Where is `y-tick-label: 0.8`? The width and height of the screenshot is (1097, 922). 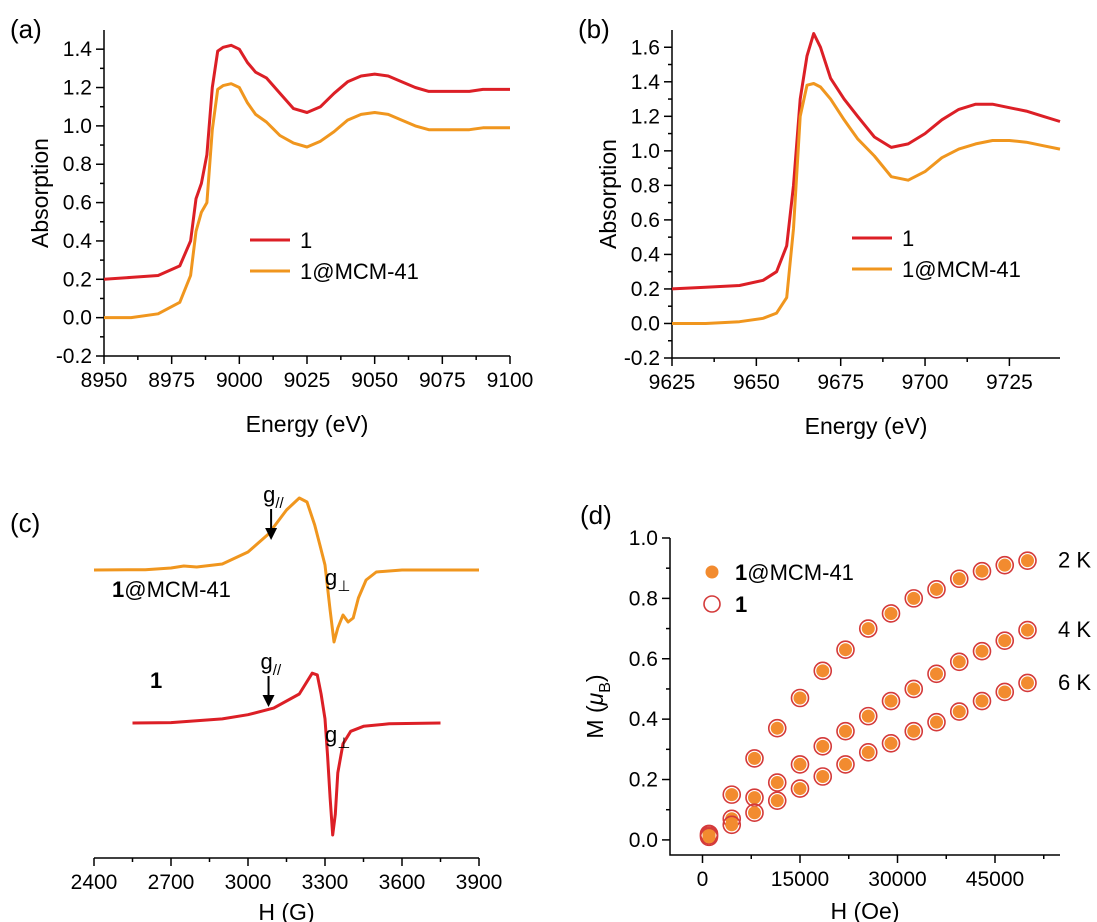 y-tick-label: 0.8 is located at coordinates (77, 164).